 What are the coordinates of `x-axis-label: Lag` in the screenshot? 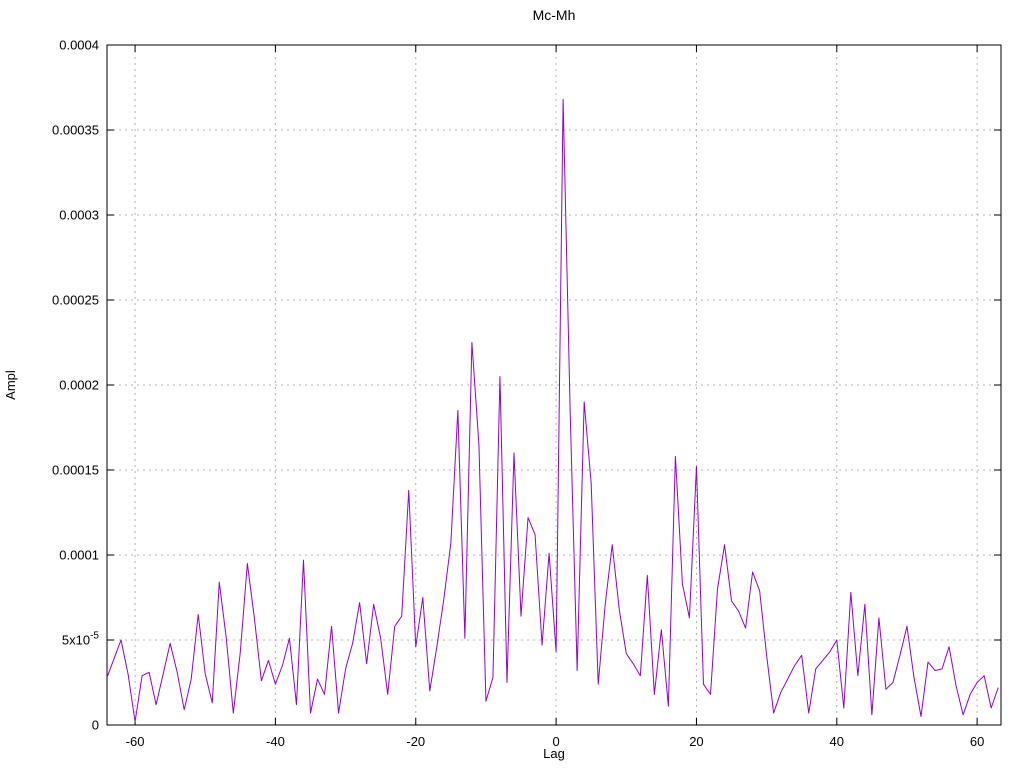 It's located at (554, 753).